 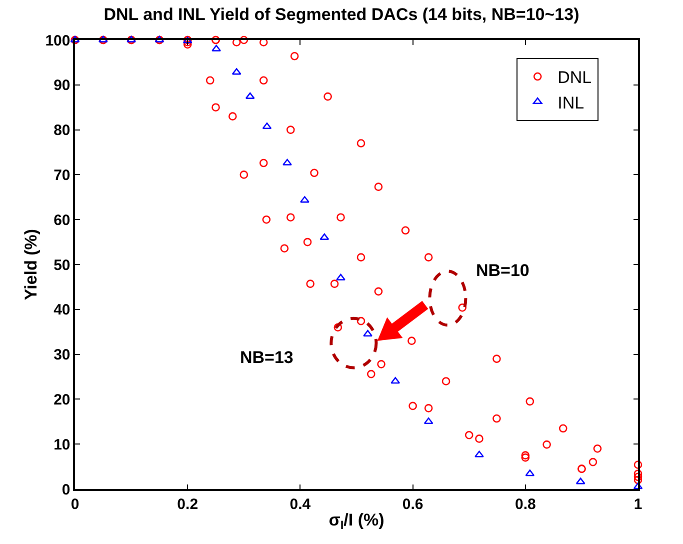 What do you see at coordinates (301, 504) in the screenshot?
I see `x-tick-label: 0.4` at bounding box center [301, 504].